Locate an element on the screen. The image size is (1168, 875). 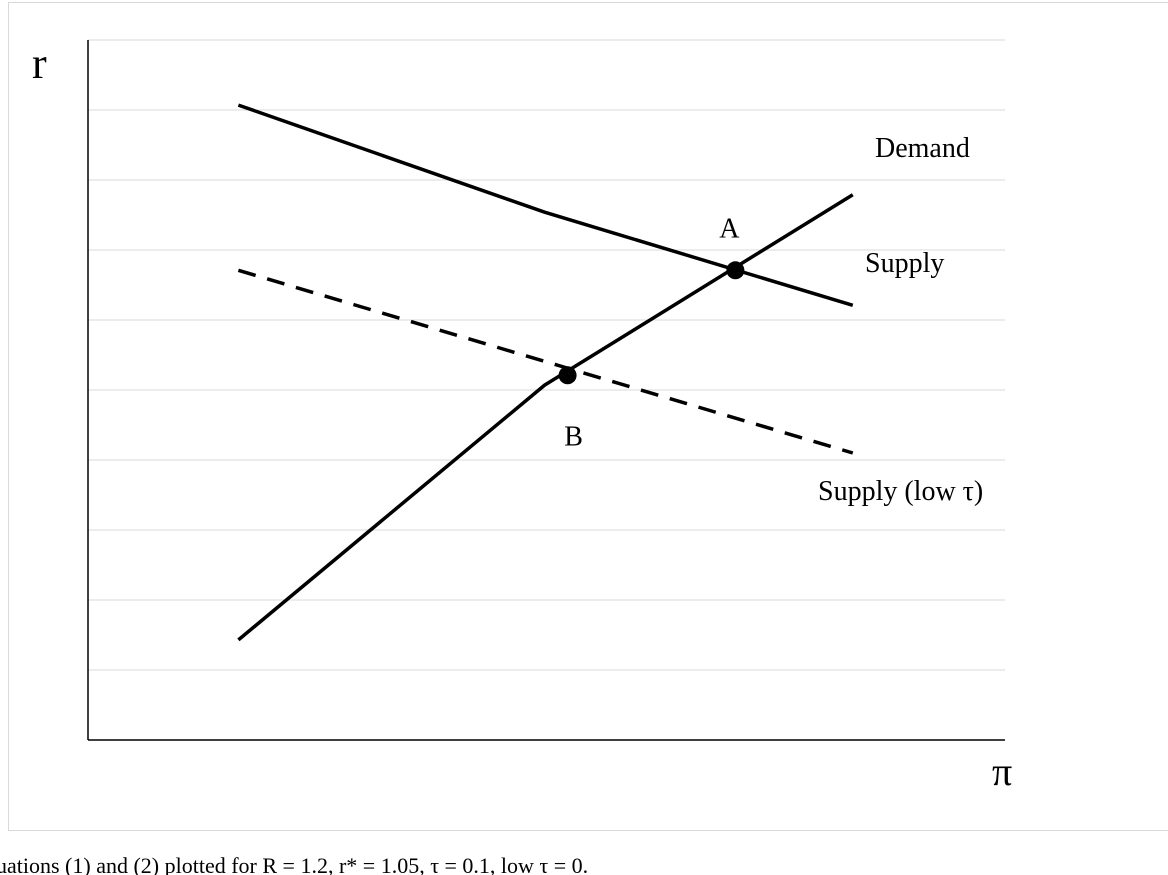
point-label: A is located at coordinates (729, 228).